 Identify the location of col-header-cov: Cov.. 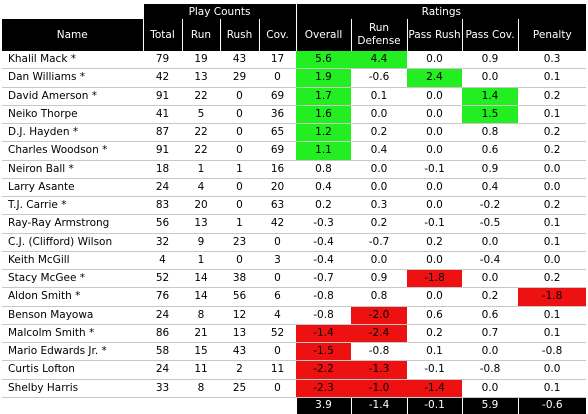
(277, 35).